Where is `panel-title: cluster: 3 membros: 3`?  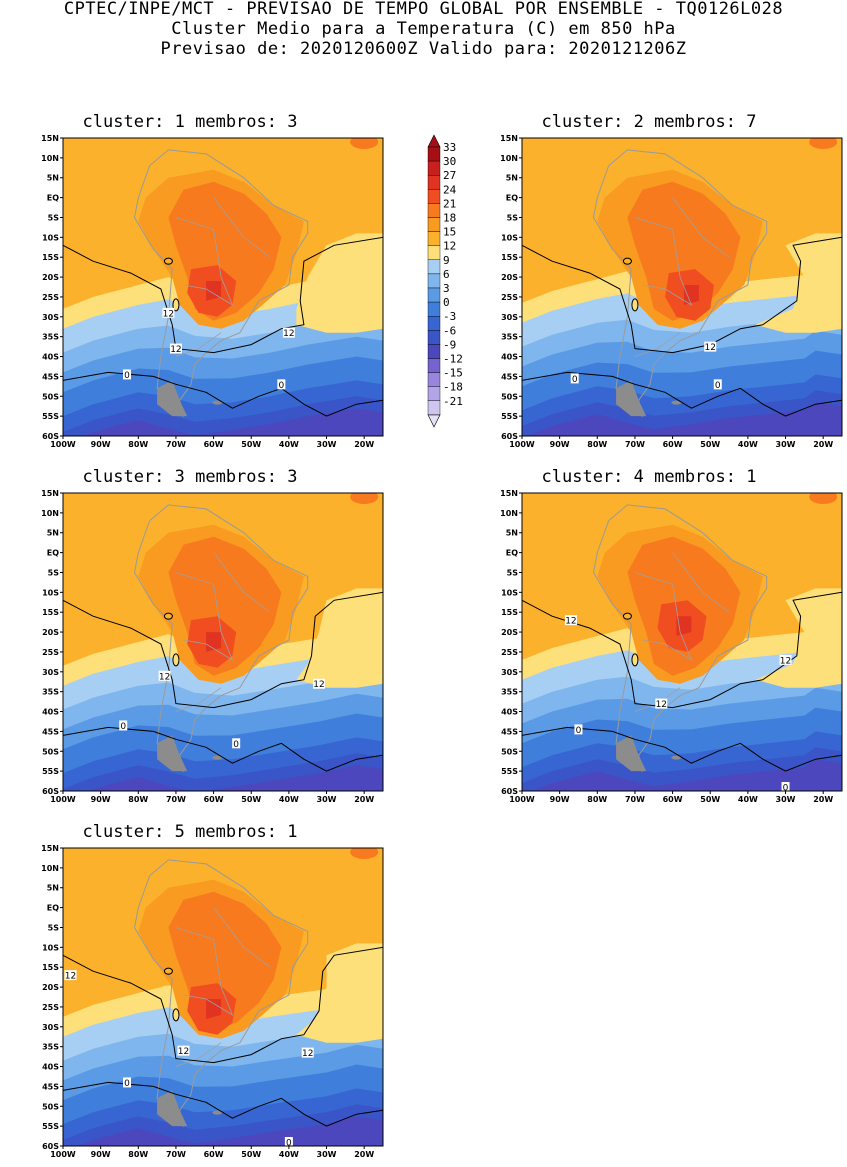 panel-title: cluster: 3 membros: 3 is located at coordinates (190, 477).